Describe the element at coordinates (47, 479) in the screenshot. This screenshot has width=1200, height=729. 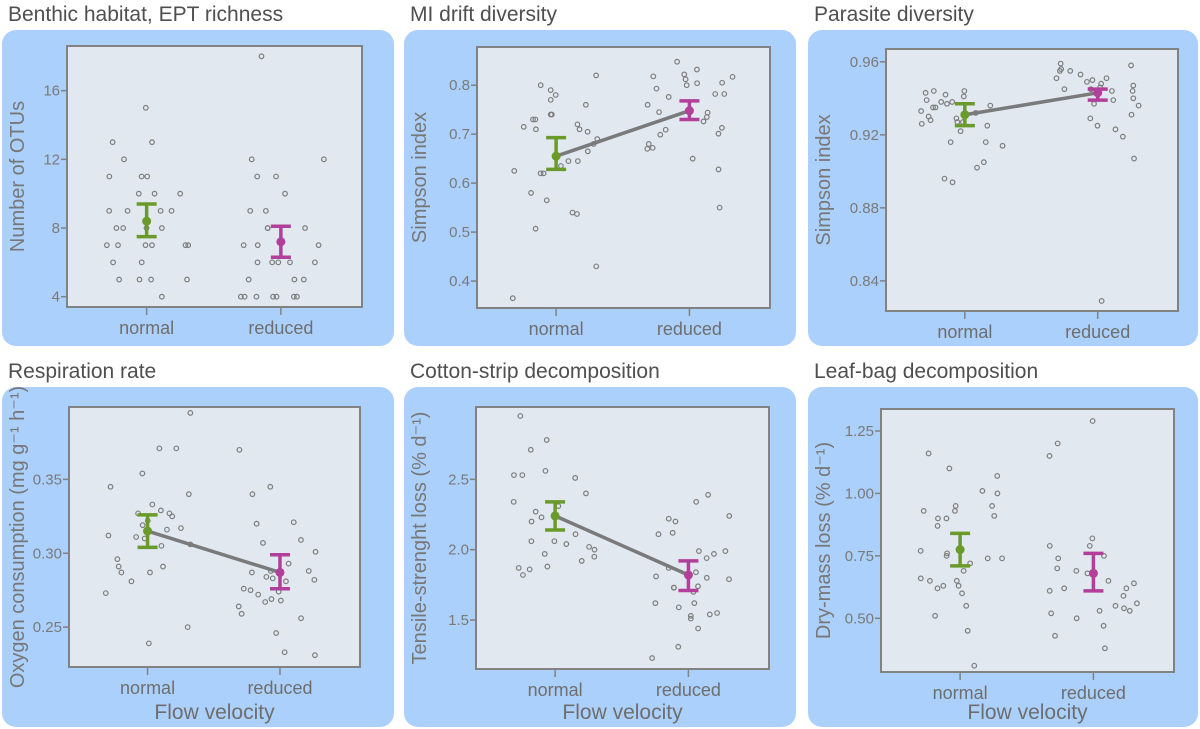
I see `y-tick-label: 0.35` at that location.